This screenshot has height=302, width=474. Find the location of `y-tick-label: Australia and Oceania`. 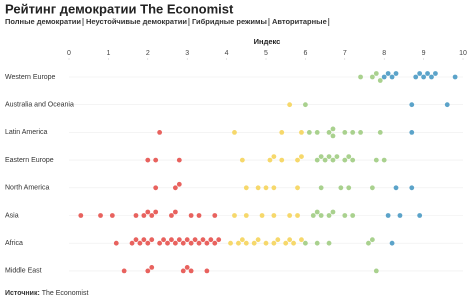

y-tick-label: Australia and Oceania is located at coordinates (39, 105).